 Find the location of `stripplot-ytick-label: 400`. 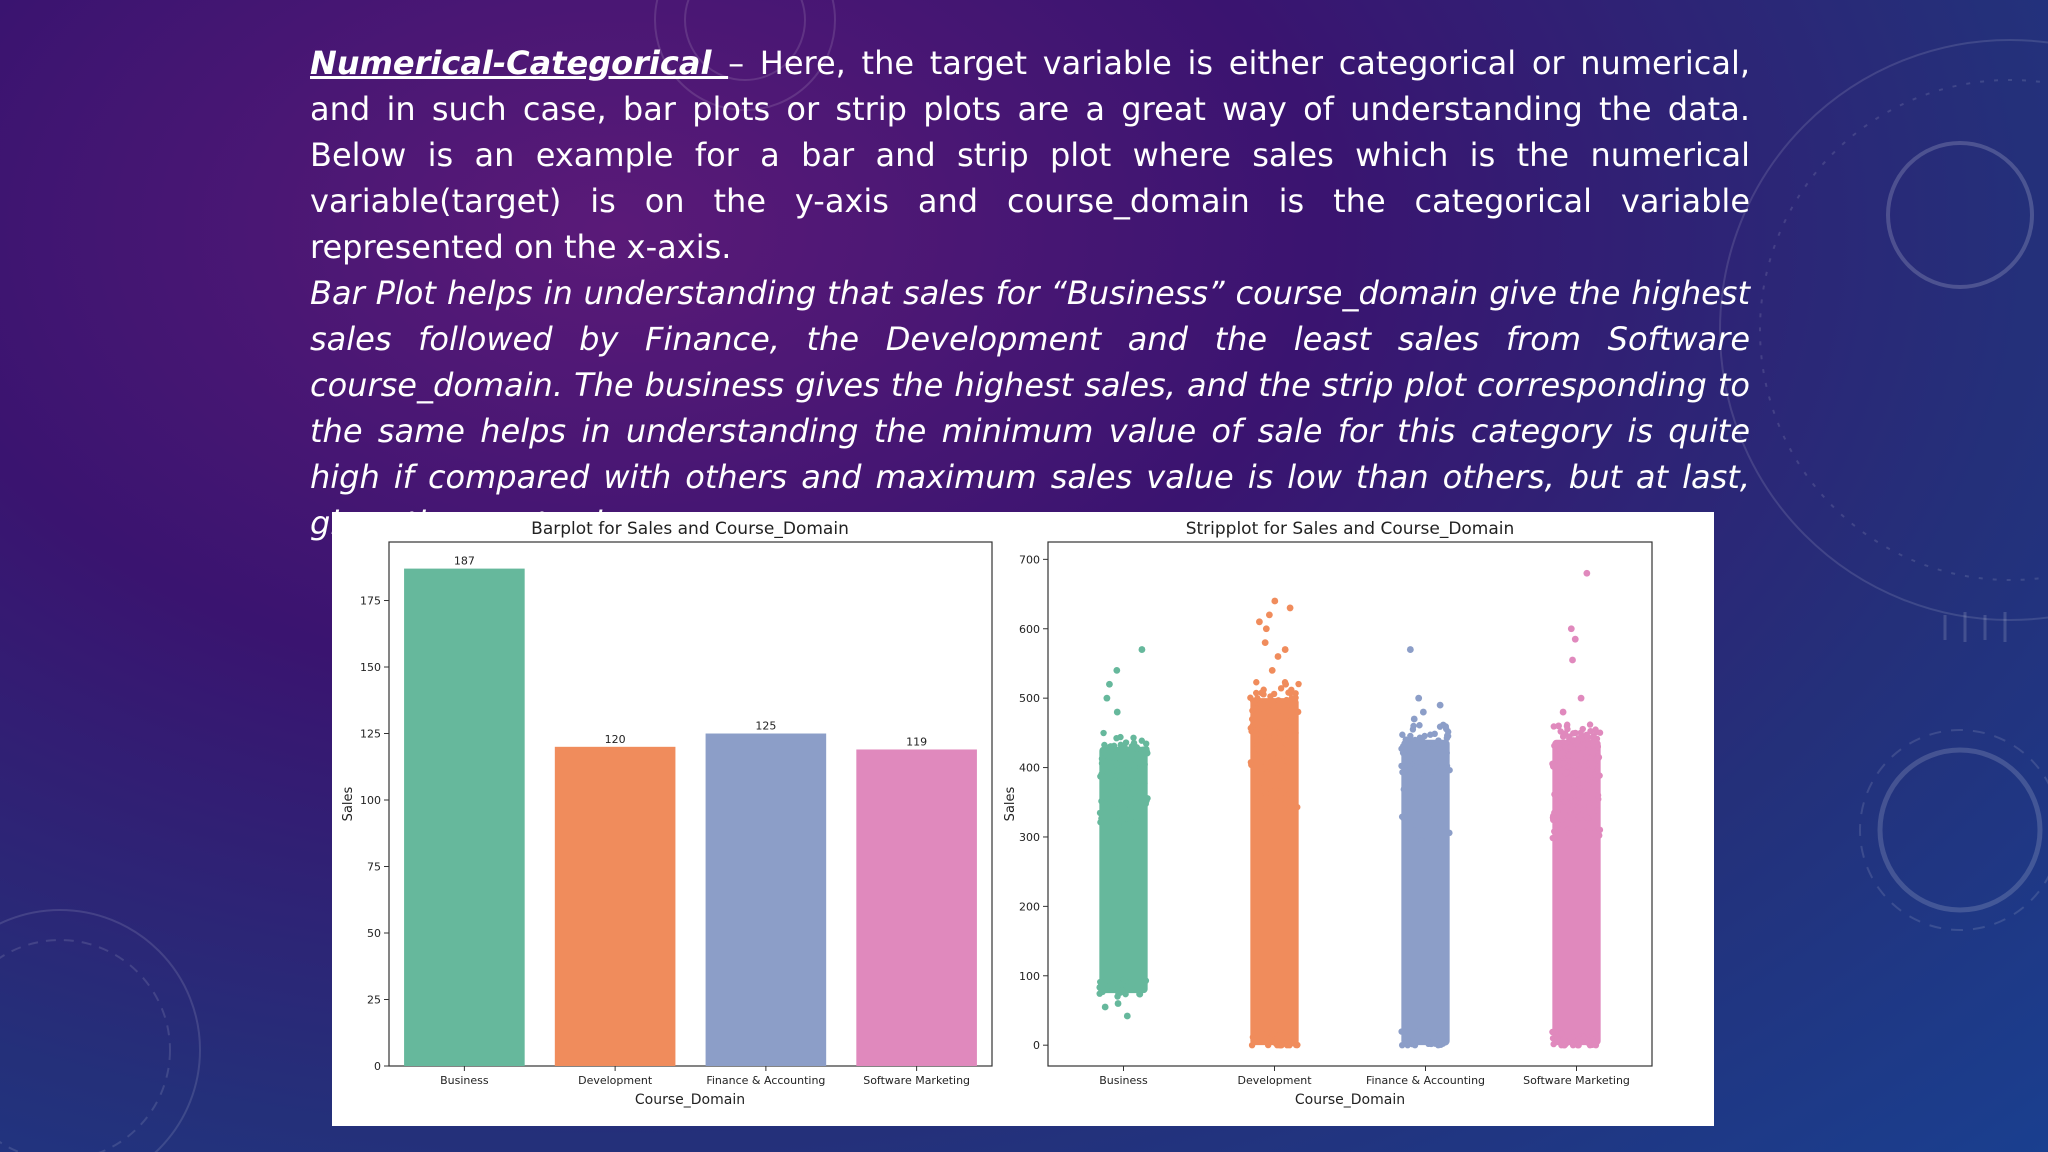

stripplot-ytick-label: 400 is located at coordinates (1029, 768).